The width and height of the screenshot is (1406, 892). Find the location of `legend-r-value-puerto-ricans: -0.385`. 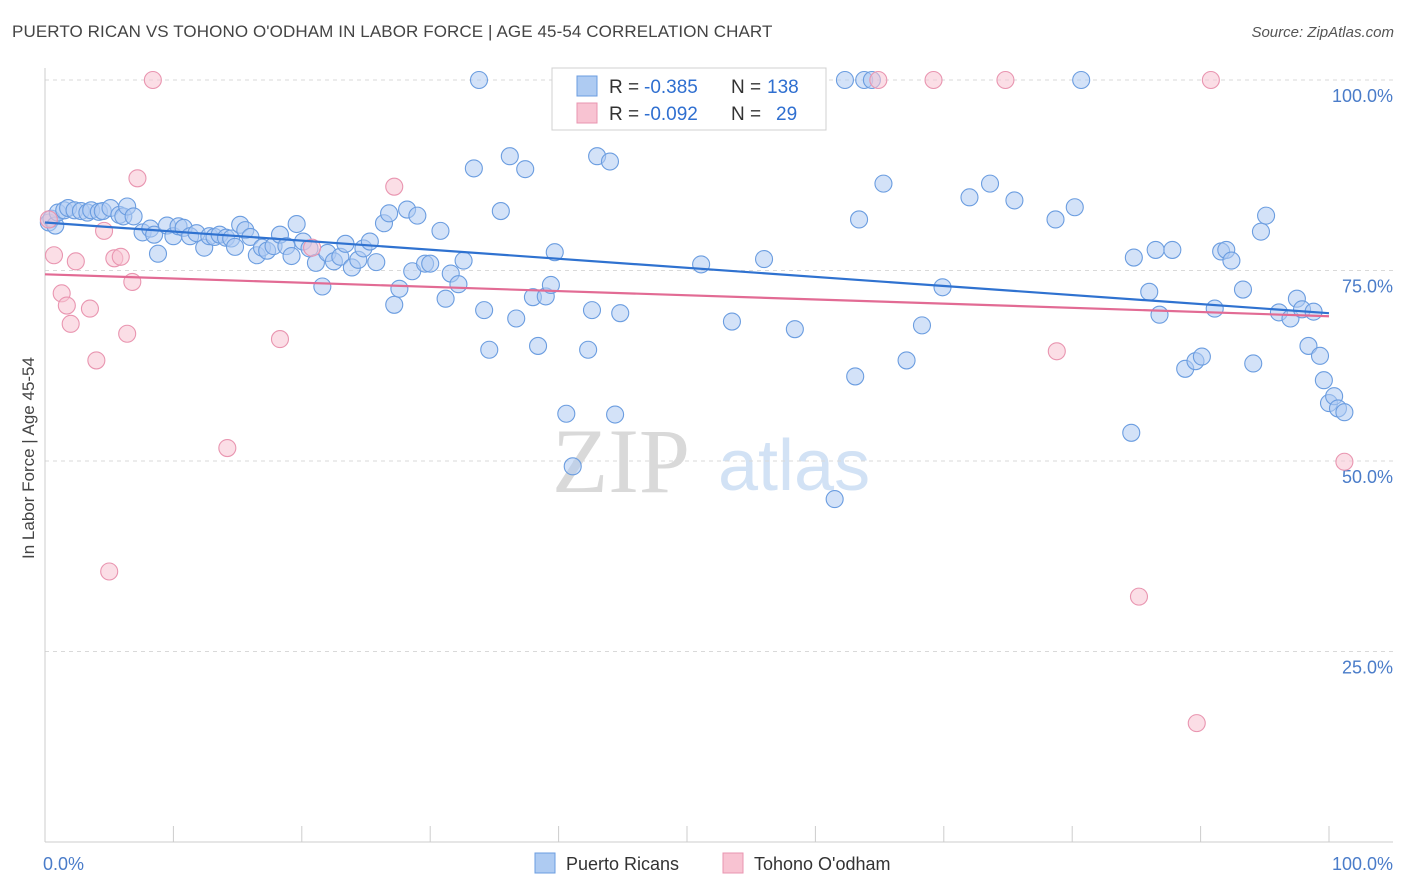

legend-r-value-puerto-ricans: -0.385 is located at coordinates (671, 87).